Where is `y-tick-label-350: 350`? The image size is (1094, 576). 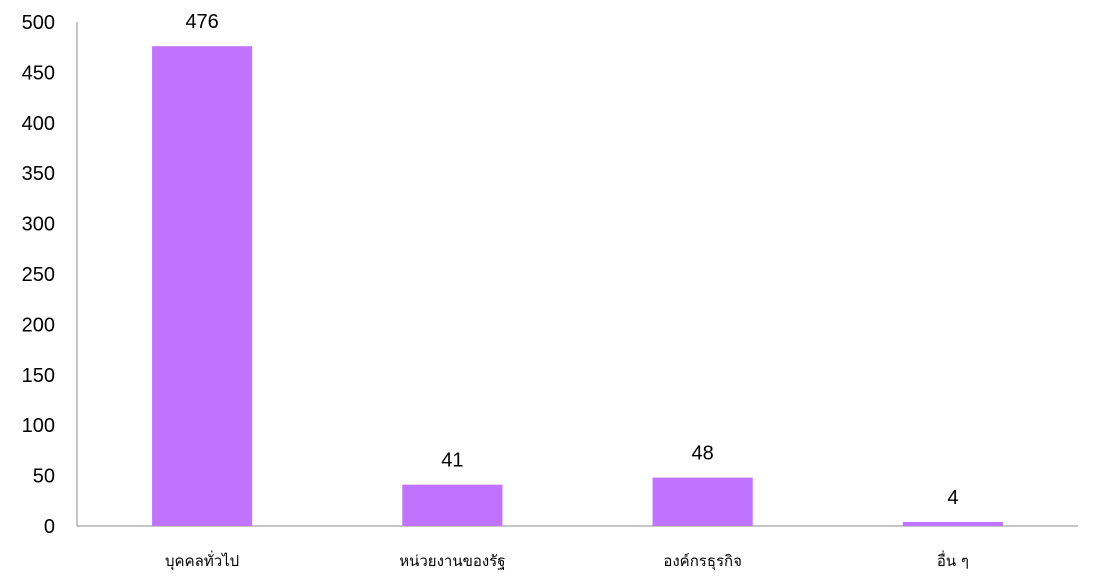 y-tick-label-350: 350 is located at coordinates (38, 174).